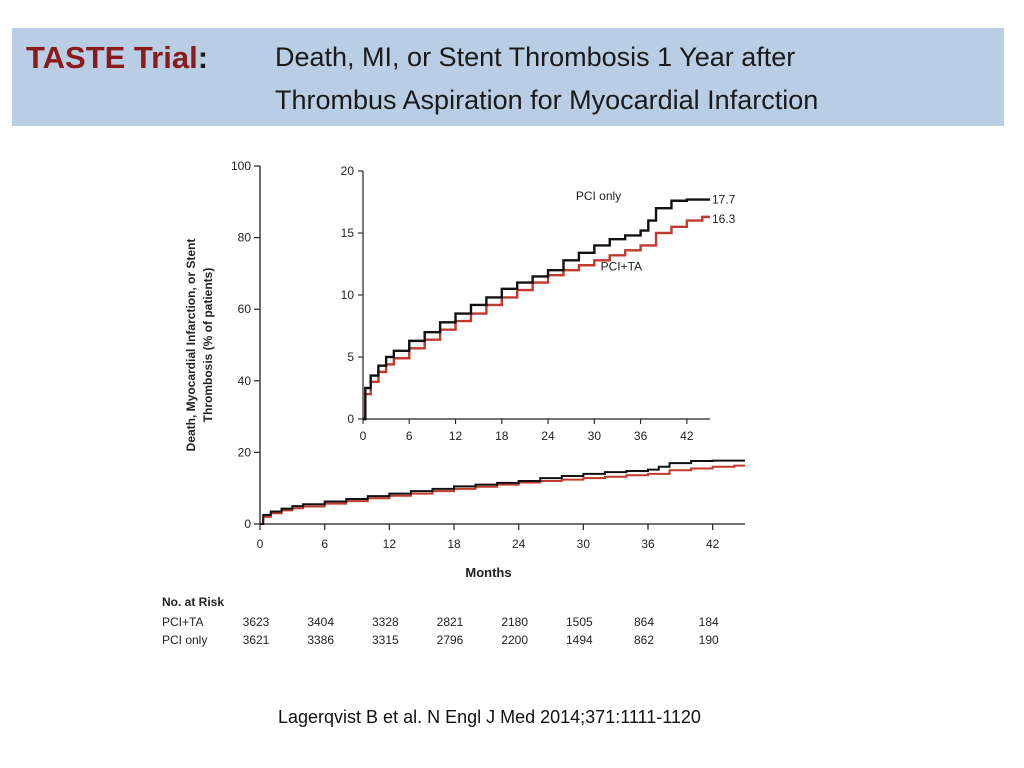  I want to click on at-risk-heading: No. at Risk, so click(193, 602).